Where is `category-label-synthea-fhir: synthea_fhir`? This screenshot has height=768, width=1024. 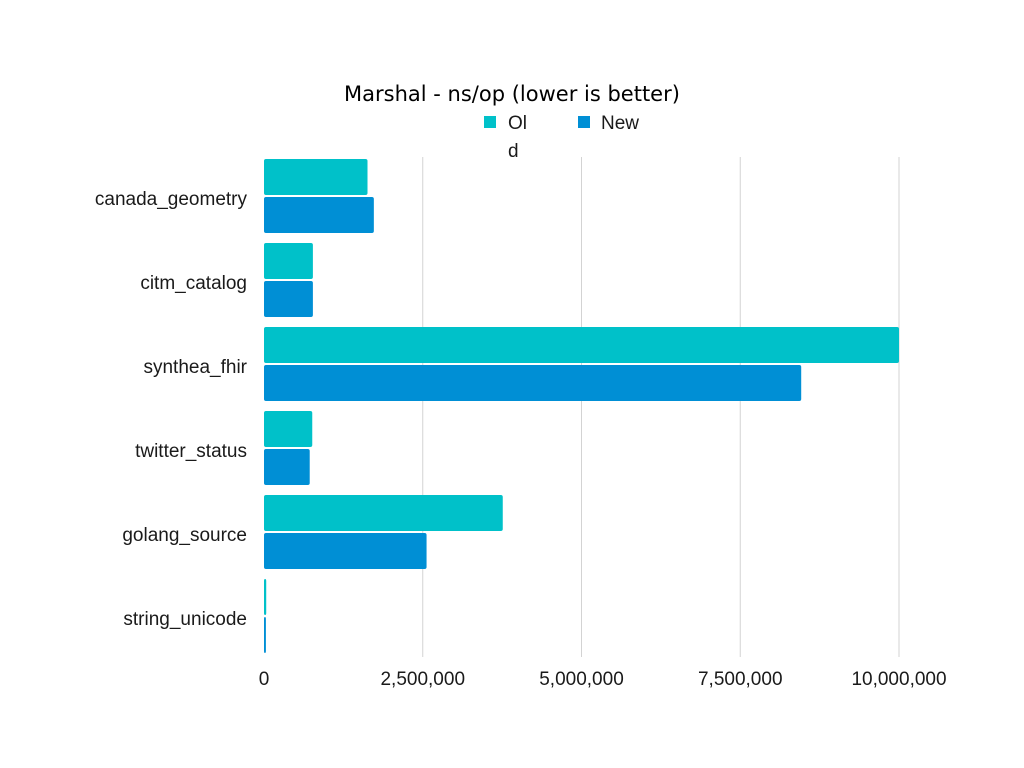
category-label-synthea-fhir: synthea_fhir is located at coordinates (195, 367).